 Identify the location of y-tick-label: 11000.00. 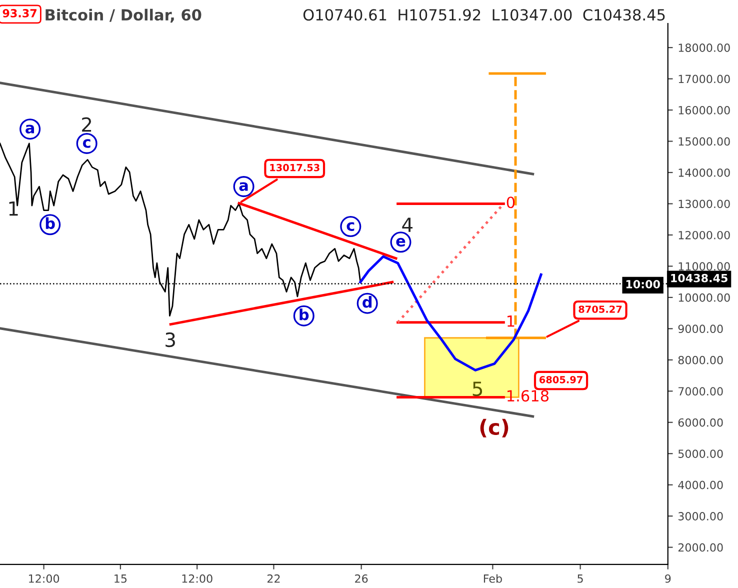
(704, 266).